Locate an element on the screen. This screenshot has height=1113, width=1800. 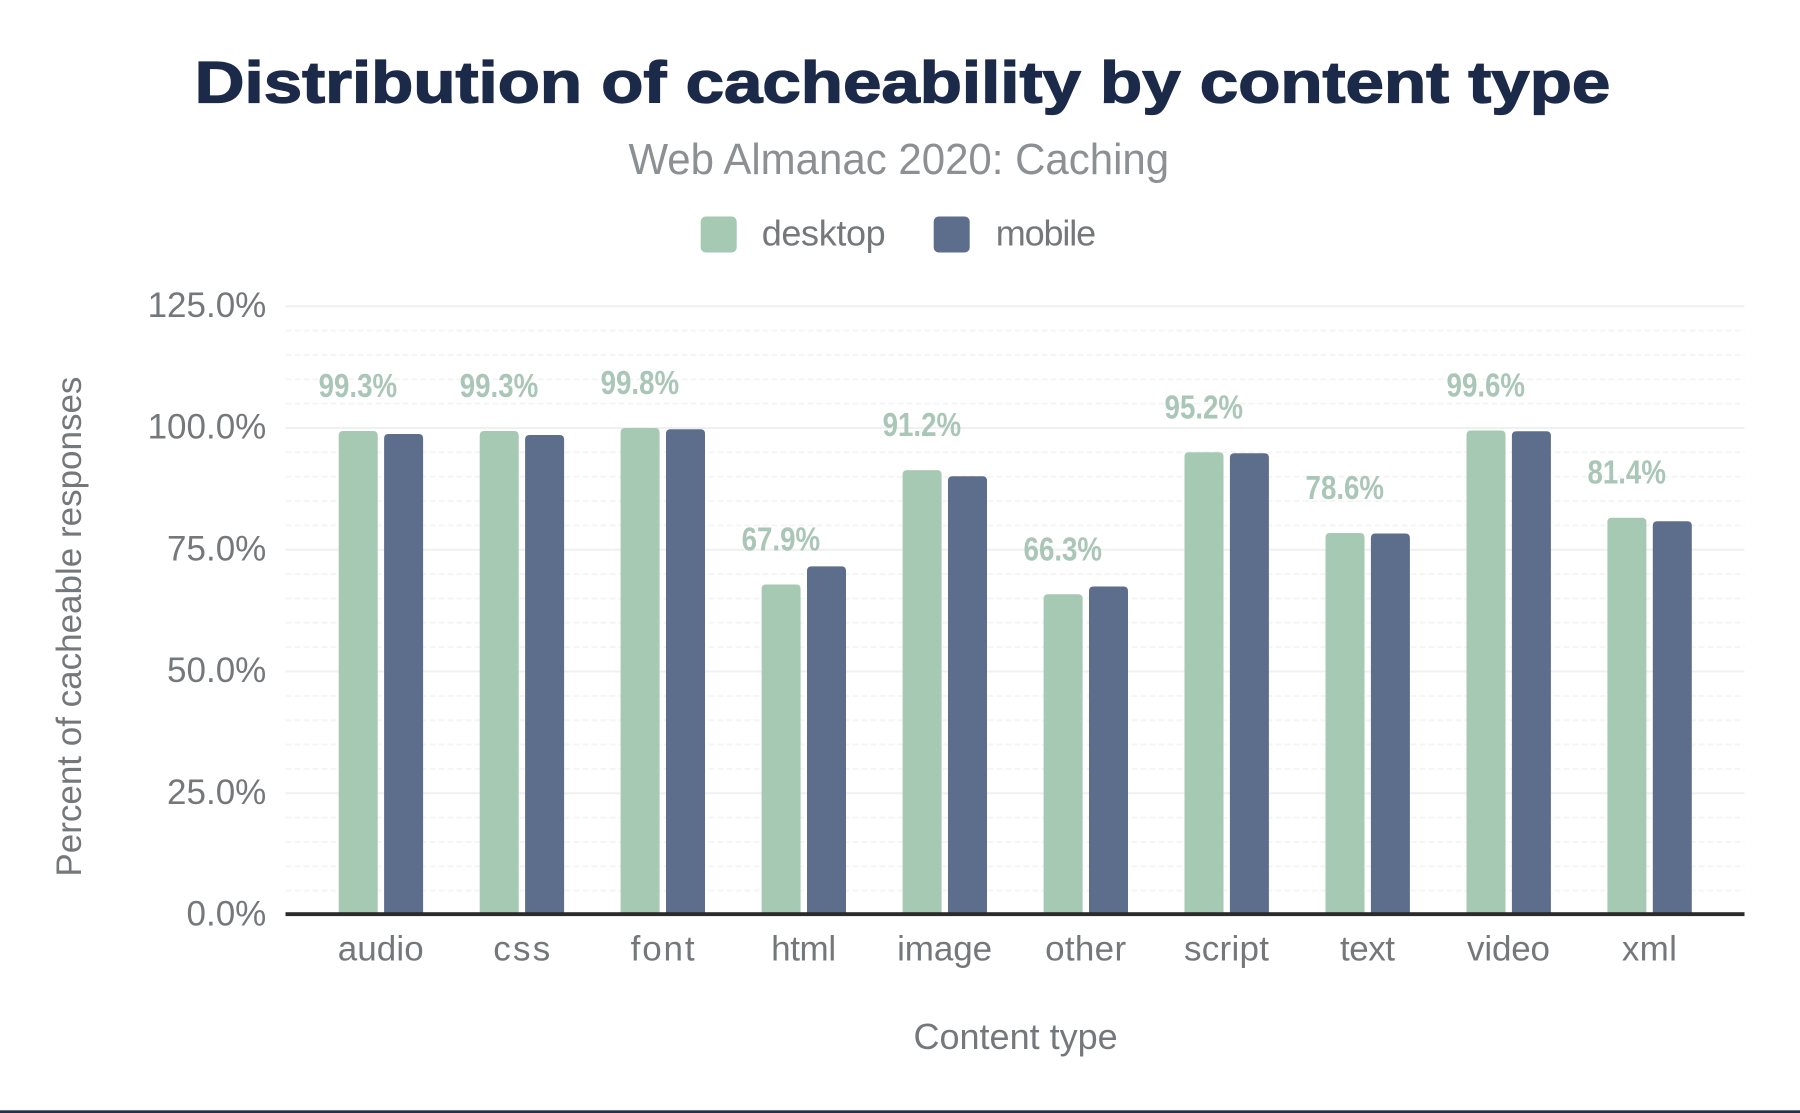
svg-text: text is located at coordinates (1367, 949).